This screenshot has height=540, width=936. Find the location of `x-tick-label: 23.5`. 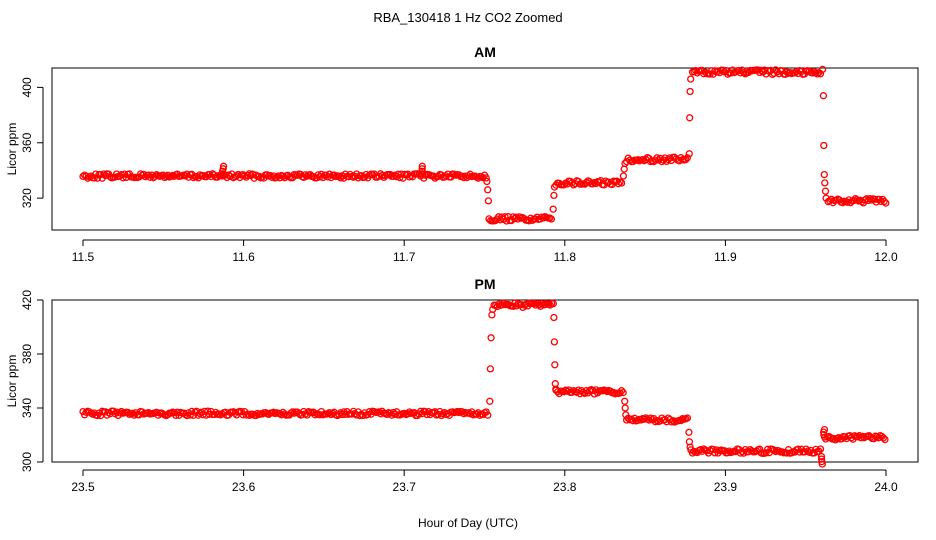

x-tick-label: 23.5 is located at coordinates (83, 487).